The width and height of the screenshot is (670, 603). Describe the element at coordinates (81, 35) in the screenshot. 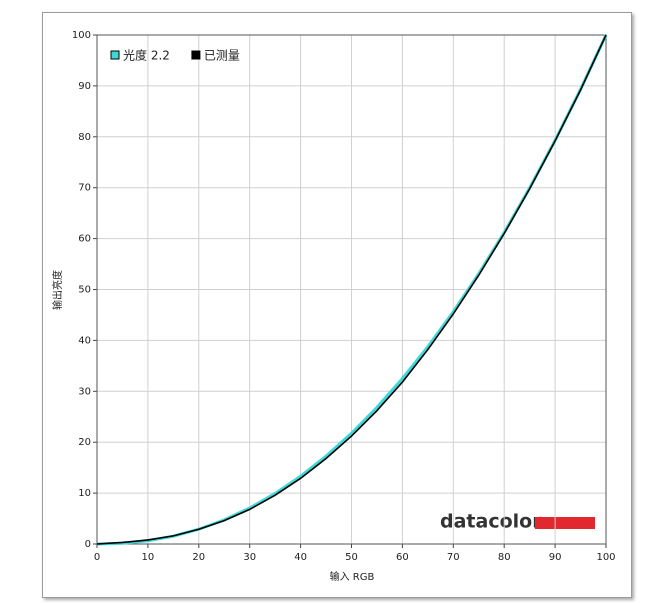

I see `y-tick-label: 100` at that location.